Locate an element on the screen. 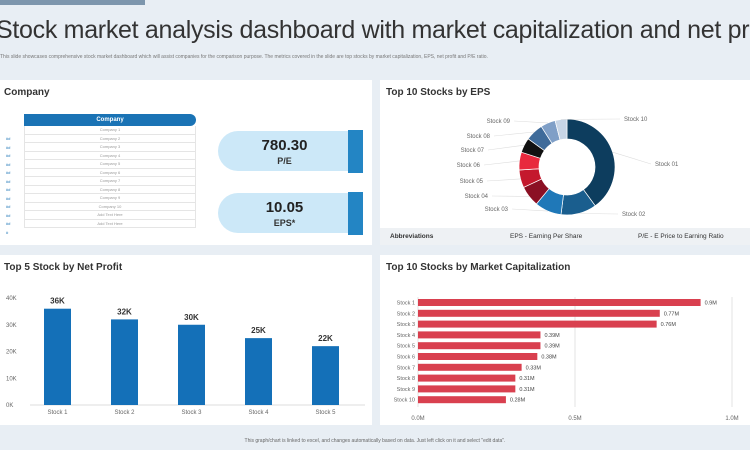 The width and height of the screenshot is (750, 450). eps-value: 10.05 is located at coordinates (284, 207).